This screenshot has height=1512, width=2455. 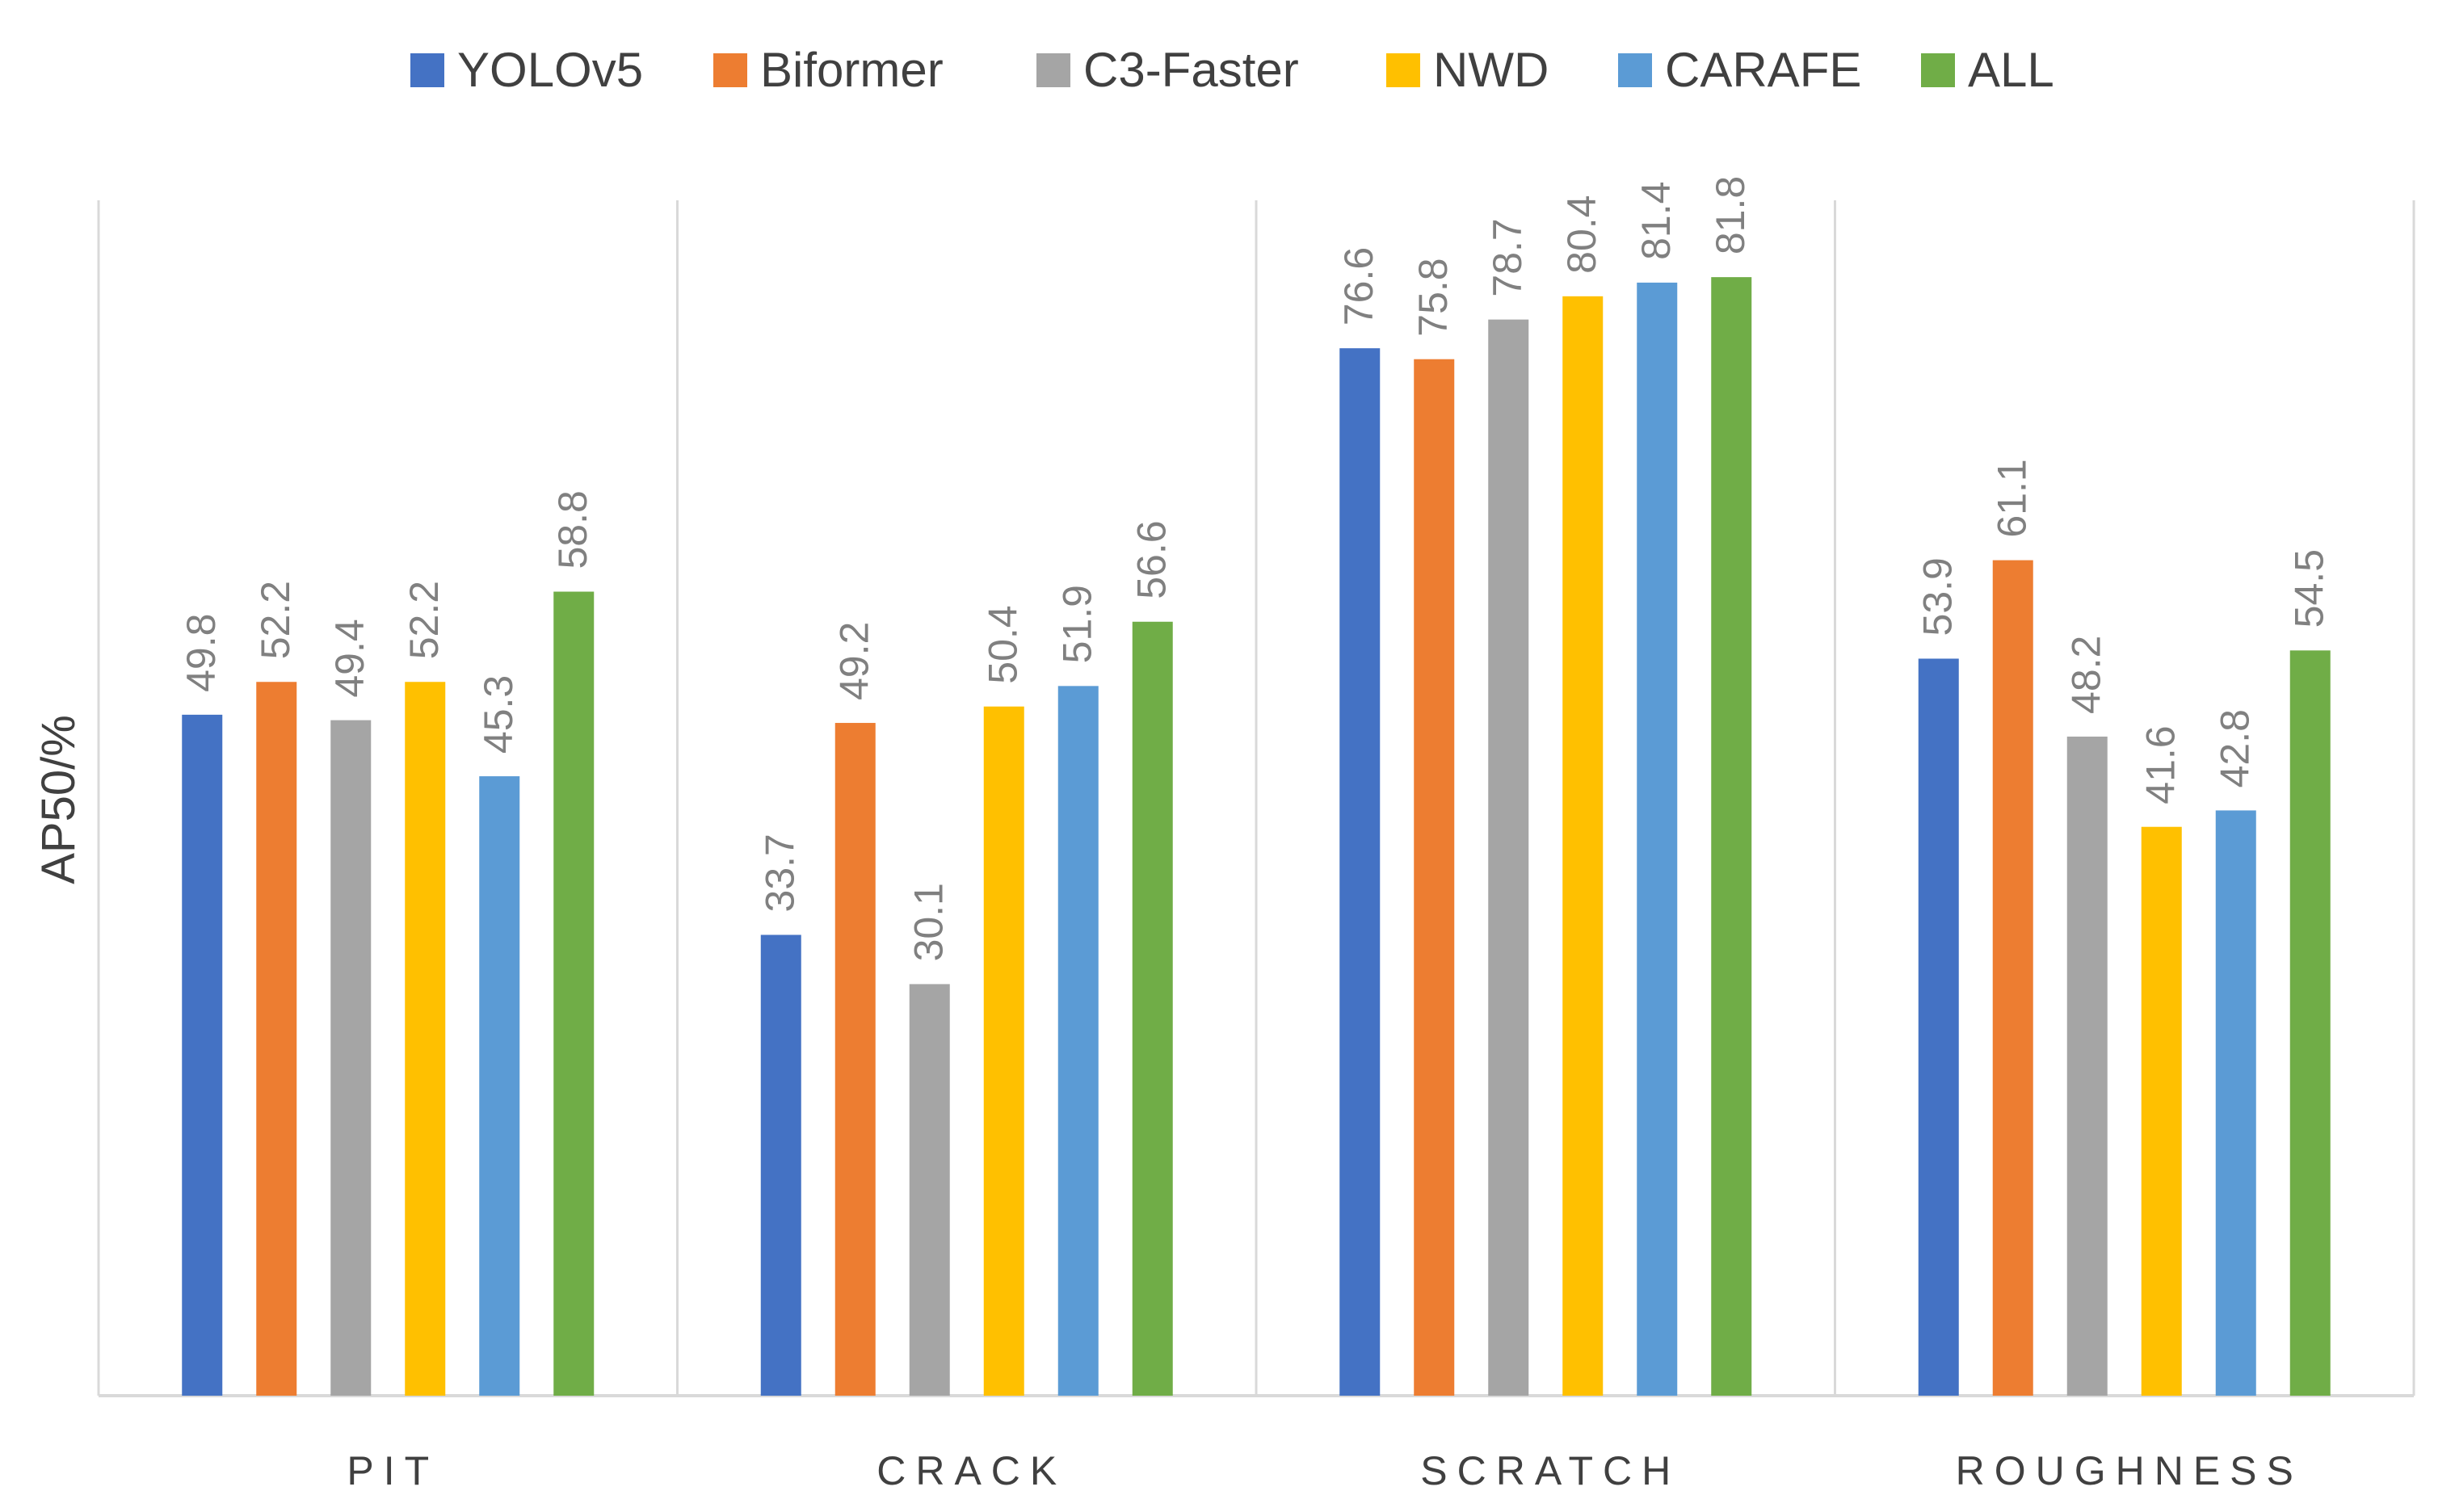 I want to click on data-label-carafe-pit: 45.3, so click(x=498, y=715).